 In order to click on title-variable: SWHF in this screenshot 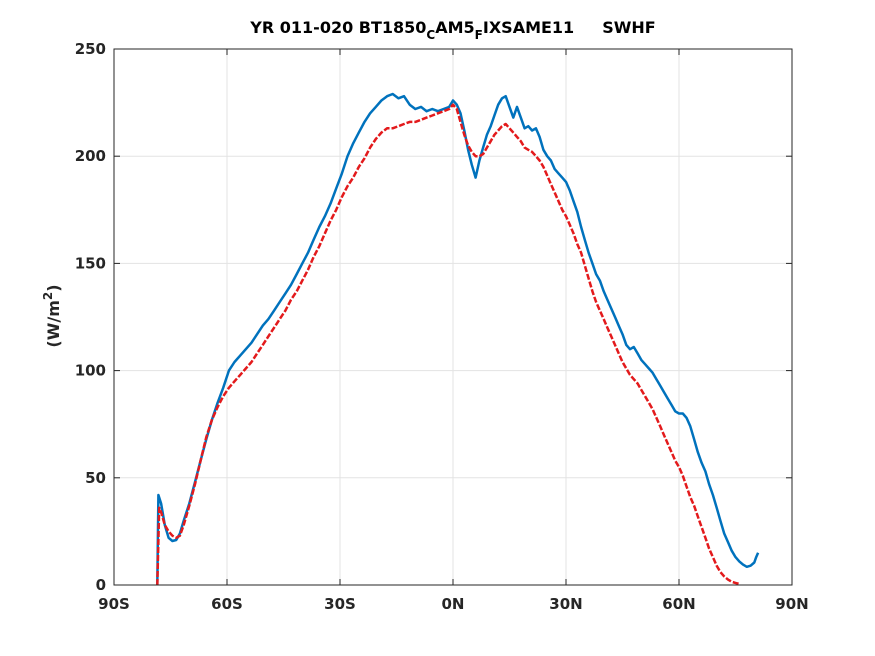, I will do `click(629, 27)`.